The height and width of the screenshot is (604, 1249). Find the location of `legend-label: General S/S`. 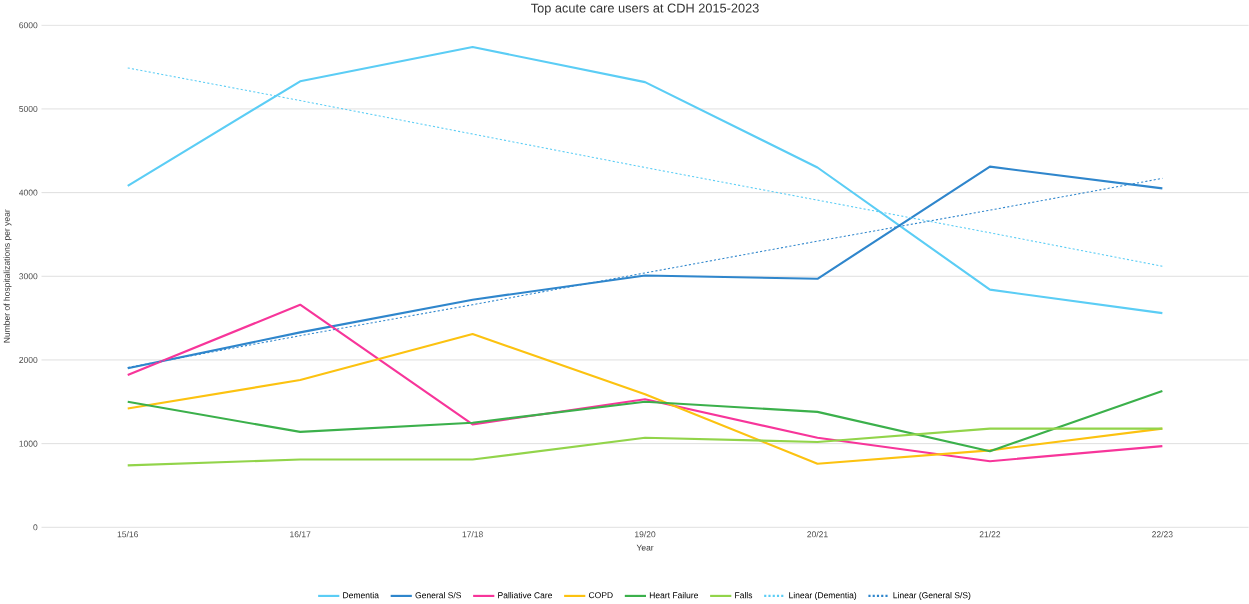

legend-label: General S/S is located at coordinates (438, 595).